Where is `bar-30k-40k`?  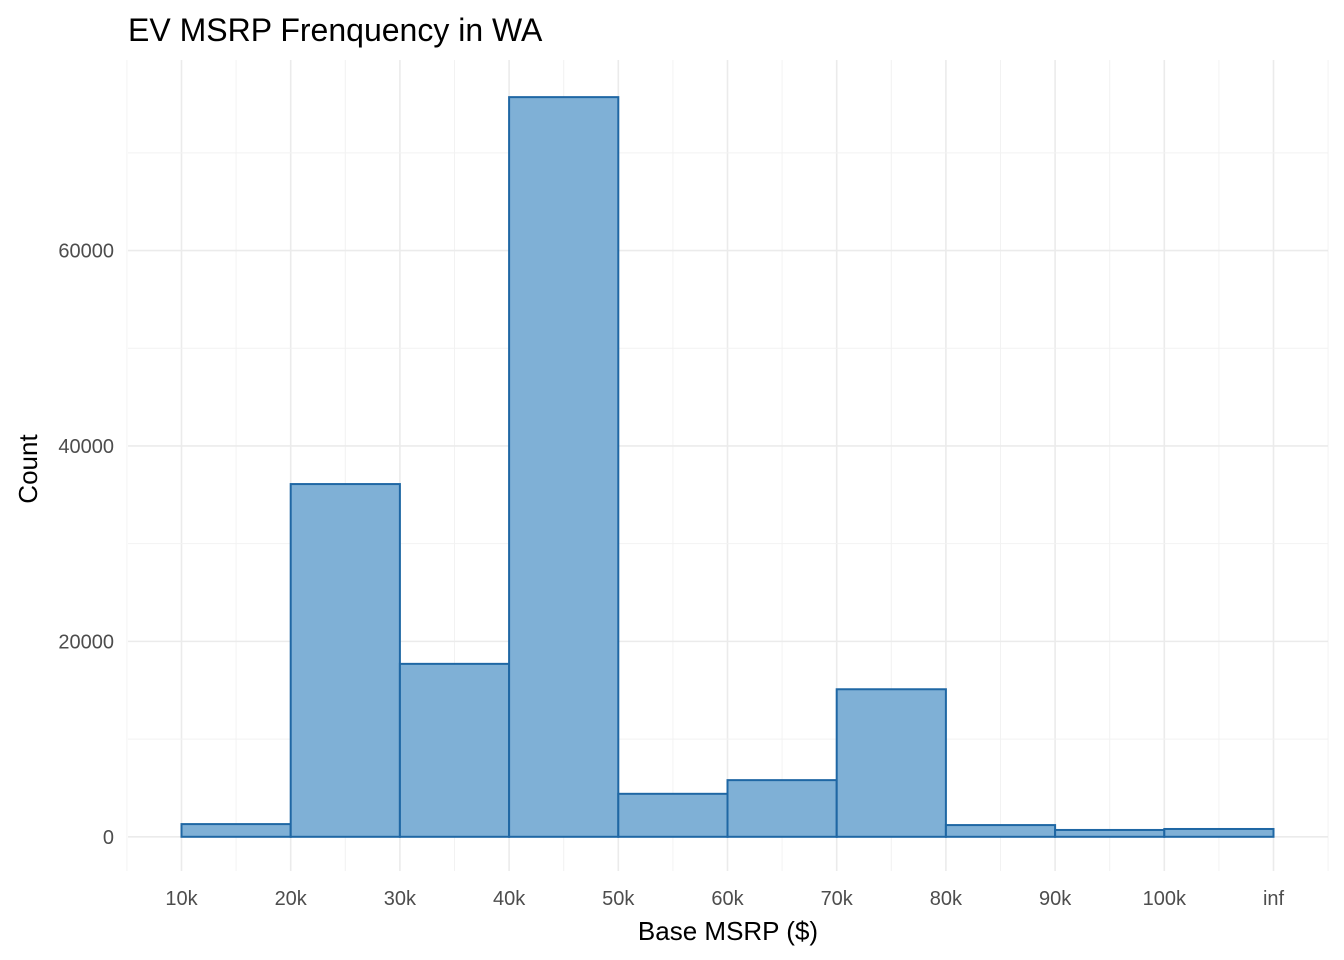 bar-30k-40k is located at coordinates (454, 750).